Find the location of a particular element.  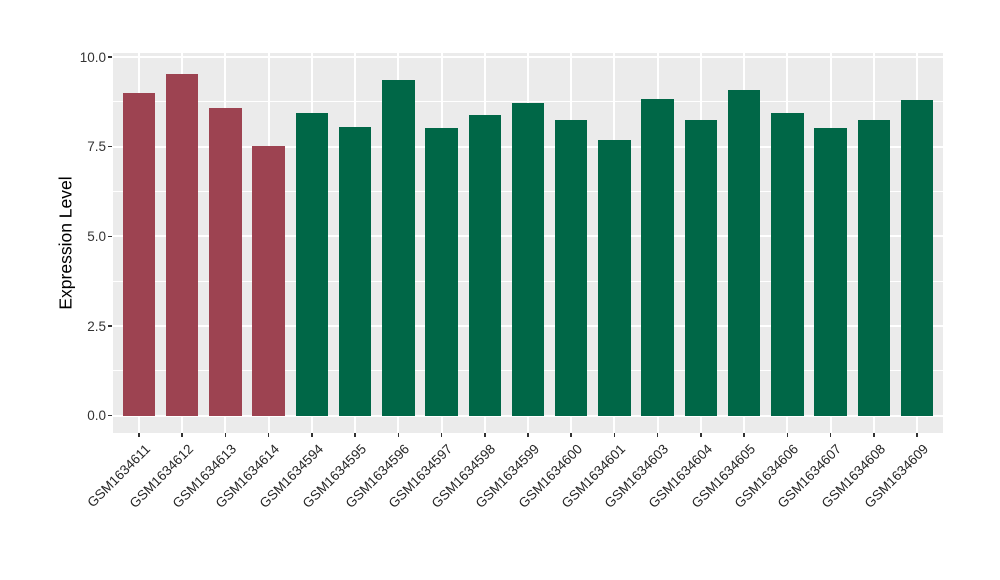

bar-GSM1634594 is located at coordinates (312, 264).